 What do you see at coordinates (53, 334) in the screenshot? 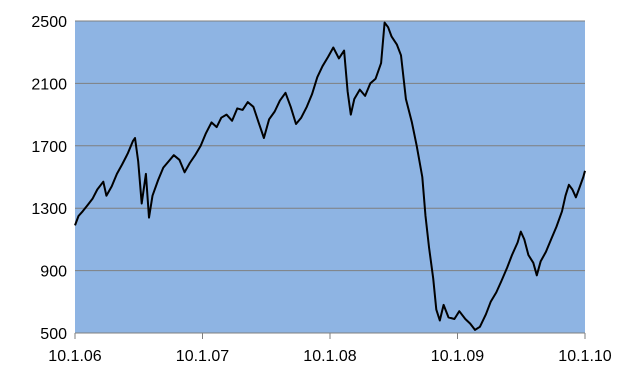
I see `y-tick-label: 500` at bounding box center [53, 334].